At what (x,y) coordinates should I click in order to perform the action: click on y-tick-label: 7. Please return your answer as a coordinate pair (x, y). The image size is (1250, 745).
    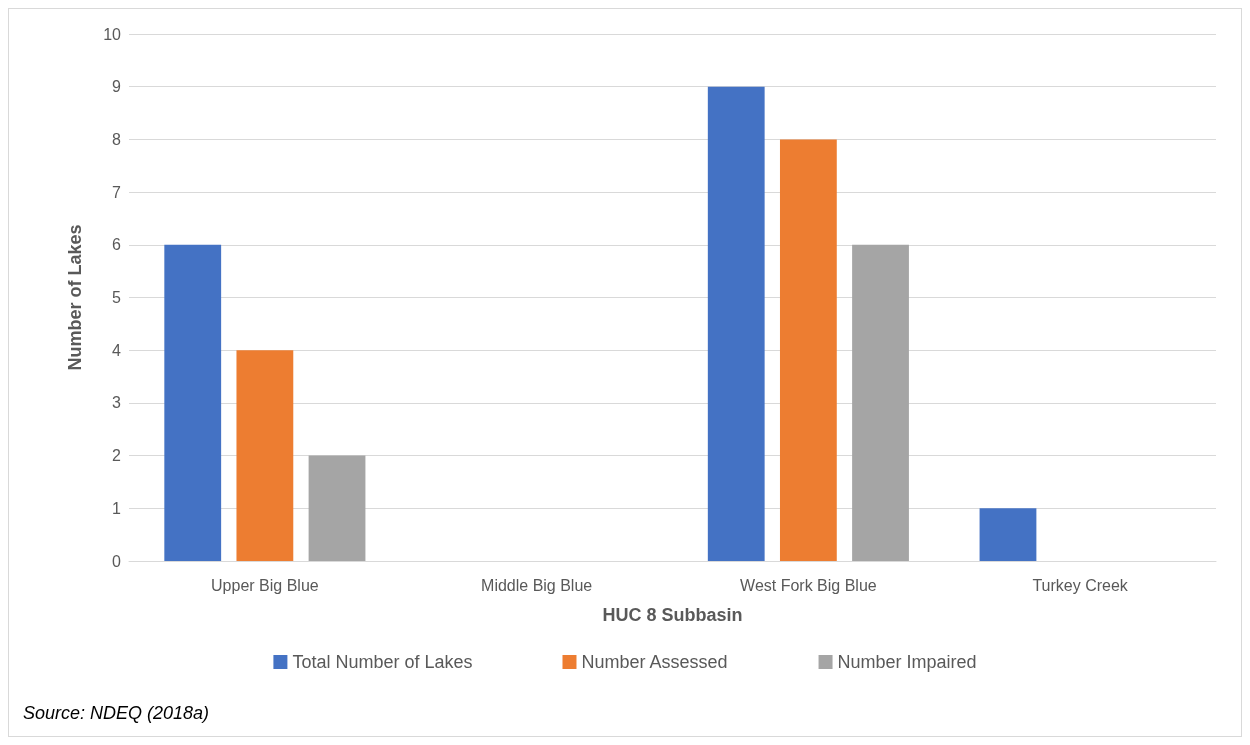
    Looking at the image, I should click on (117, 192).